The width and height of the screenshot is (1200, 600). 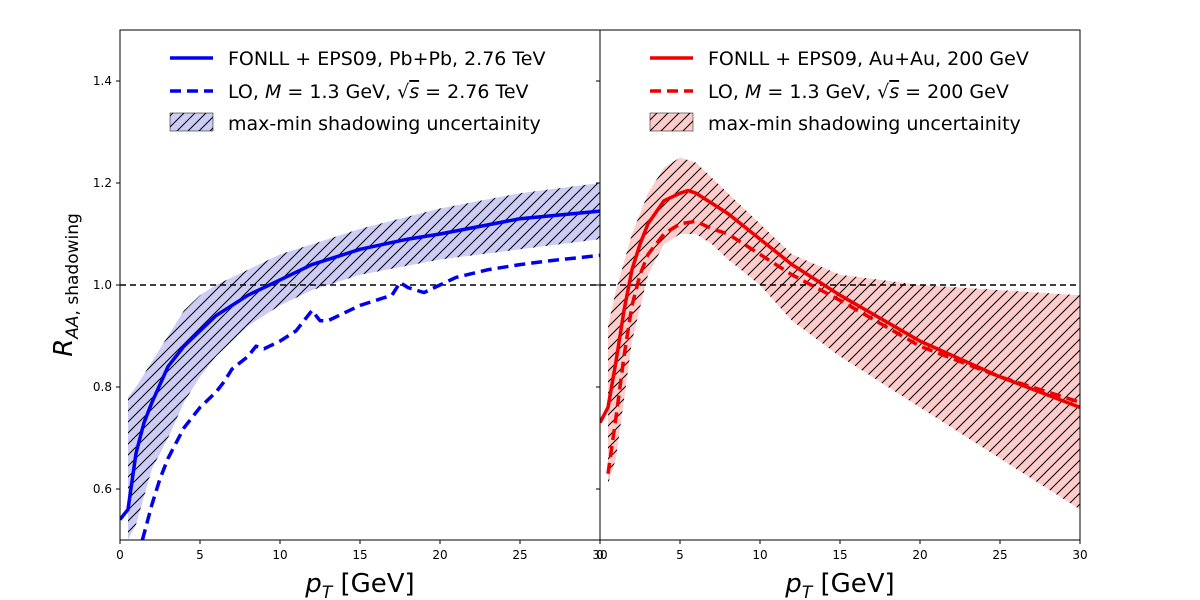 I want to click on left-legend-band-hatch, so click(x=191, y=122).